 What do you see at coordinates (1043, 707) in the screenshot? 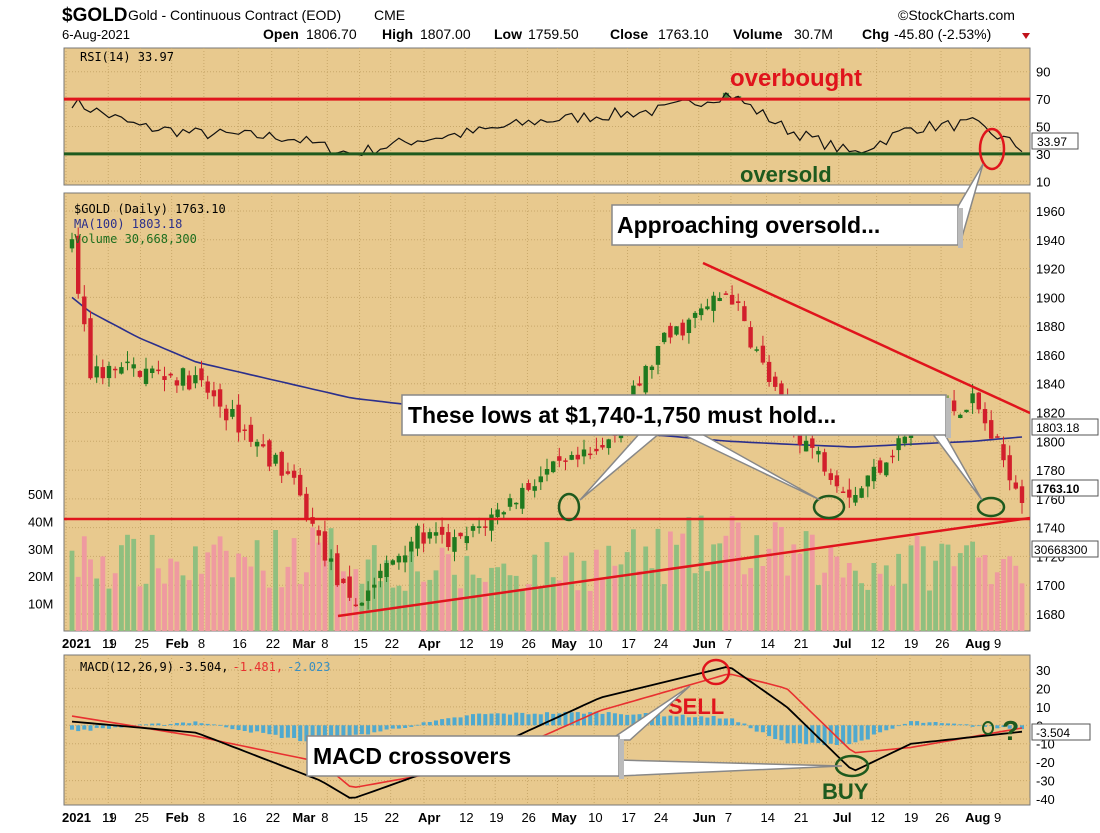
I see `macd-tick-label: 10` at bounding box center [1043, 707].